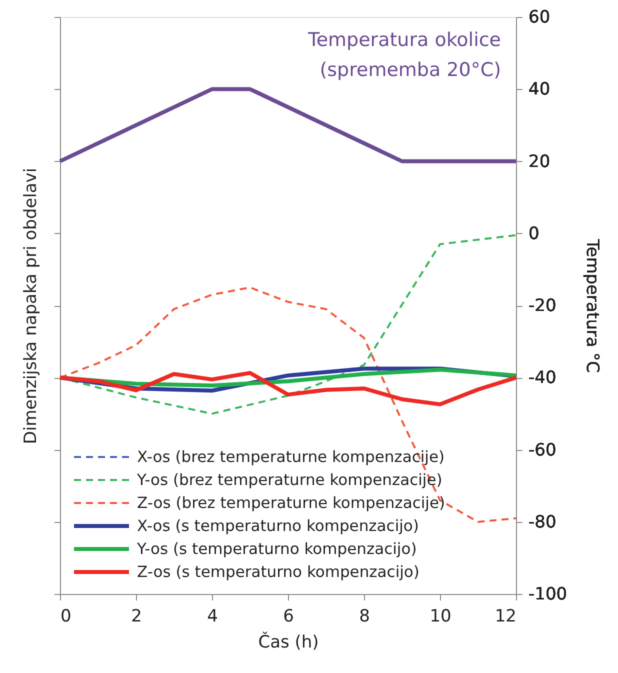 Image resolution: width=618 pixels, height=673 pixels. I want to click on legend-label: X-os (s temperaturno kompenzacijo), so click(278, 526).